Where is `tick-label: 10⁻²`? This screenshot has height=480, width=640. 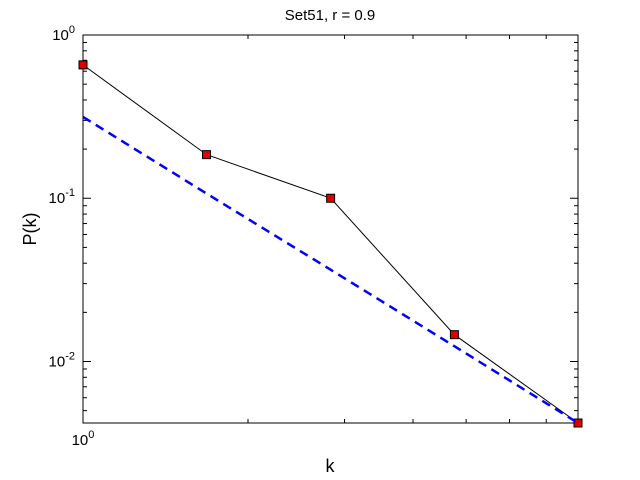 tick-label: 10⁻² is located at coordinates (62, 360).